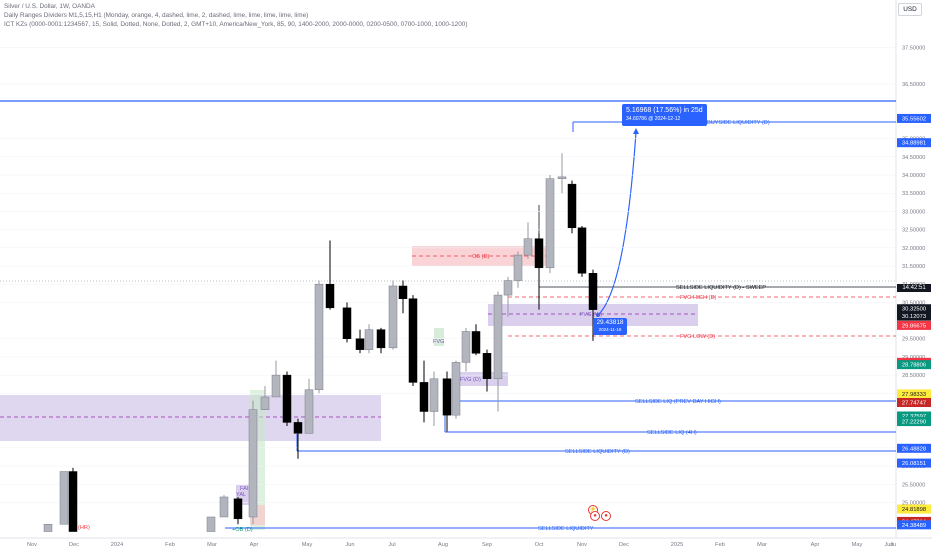  What do you see at coordinates (738, 123) in the screenshot?
I see `annotation-buyside: BUYSIDE LIQUIDITY (D)` at bounding box center [738, 123].